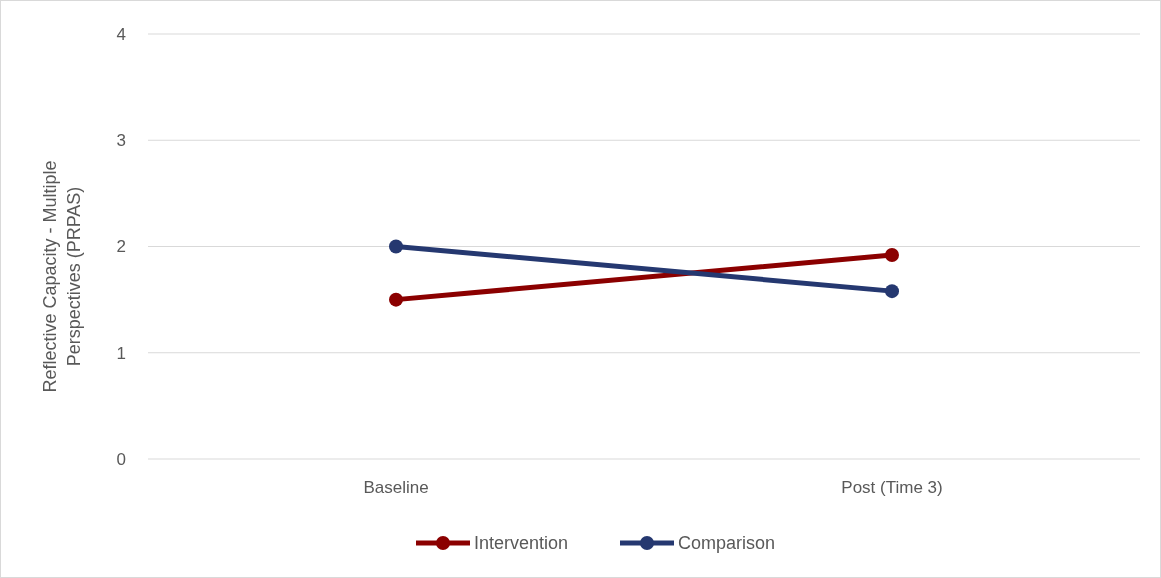 This screenshot has height=578, width=1161. Describe the element at coordinates (892, 487) in the screenshot. I see `x-tick-label: Post (Time 3)` at that location.